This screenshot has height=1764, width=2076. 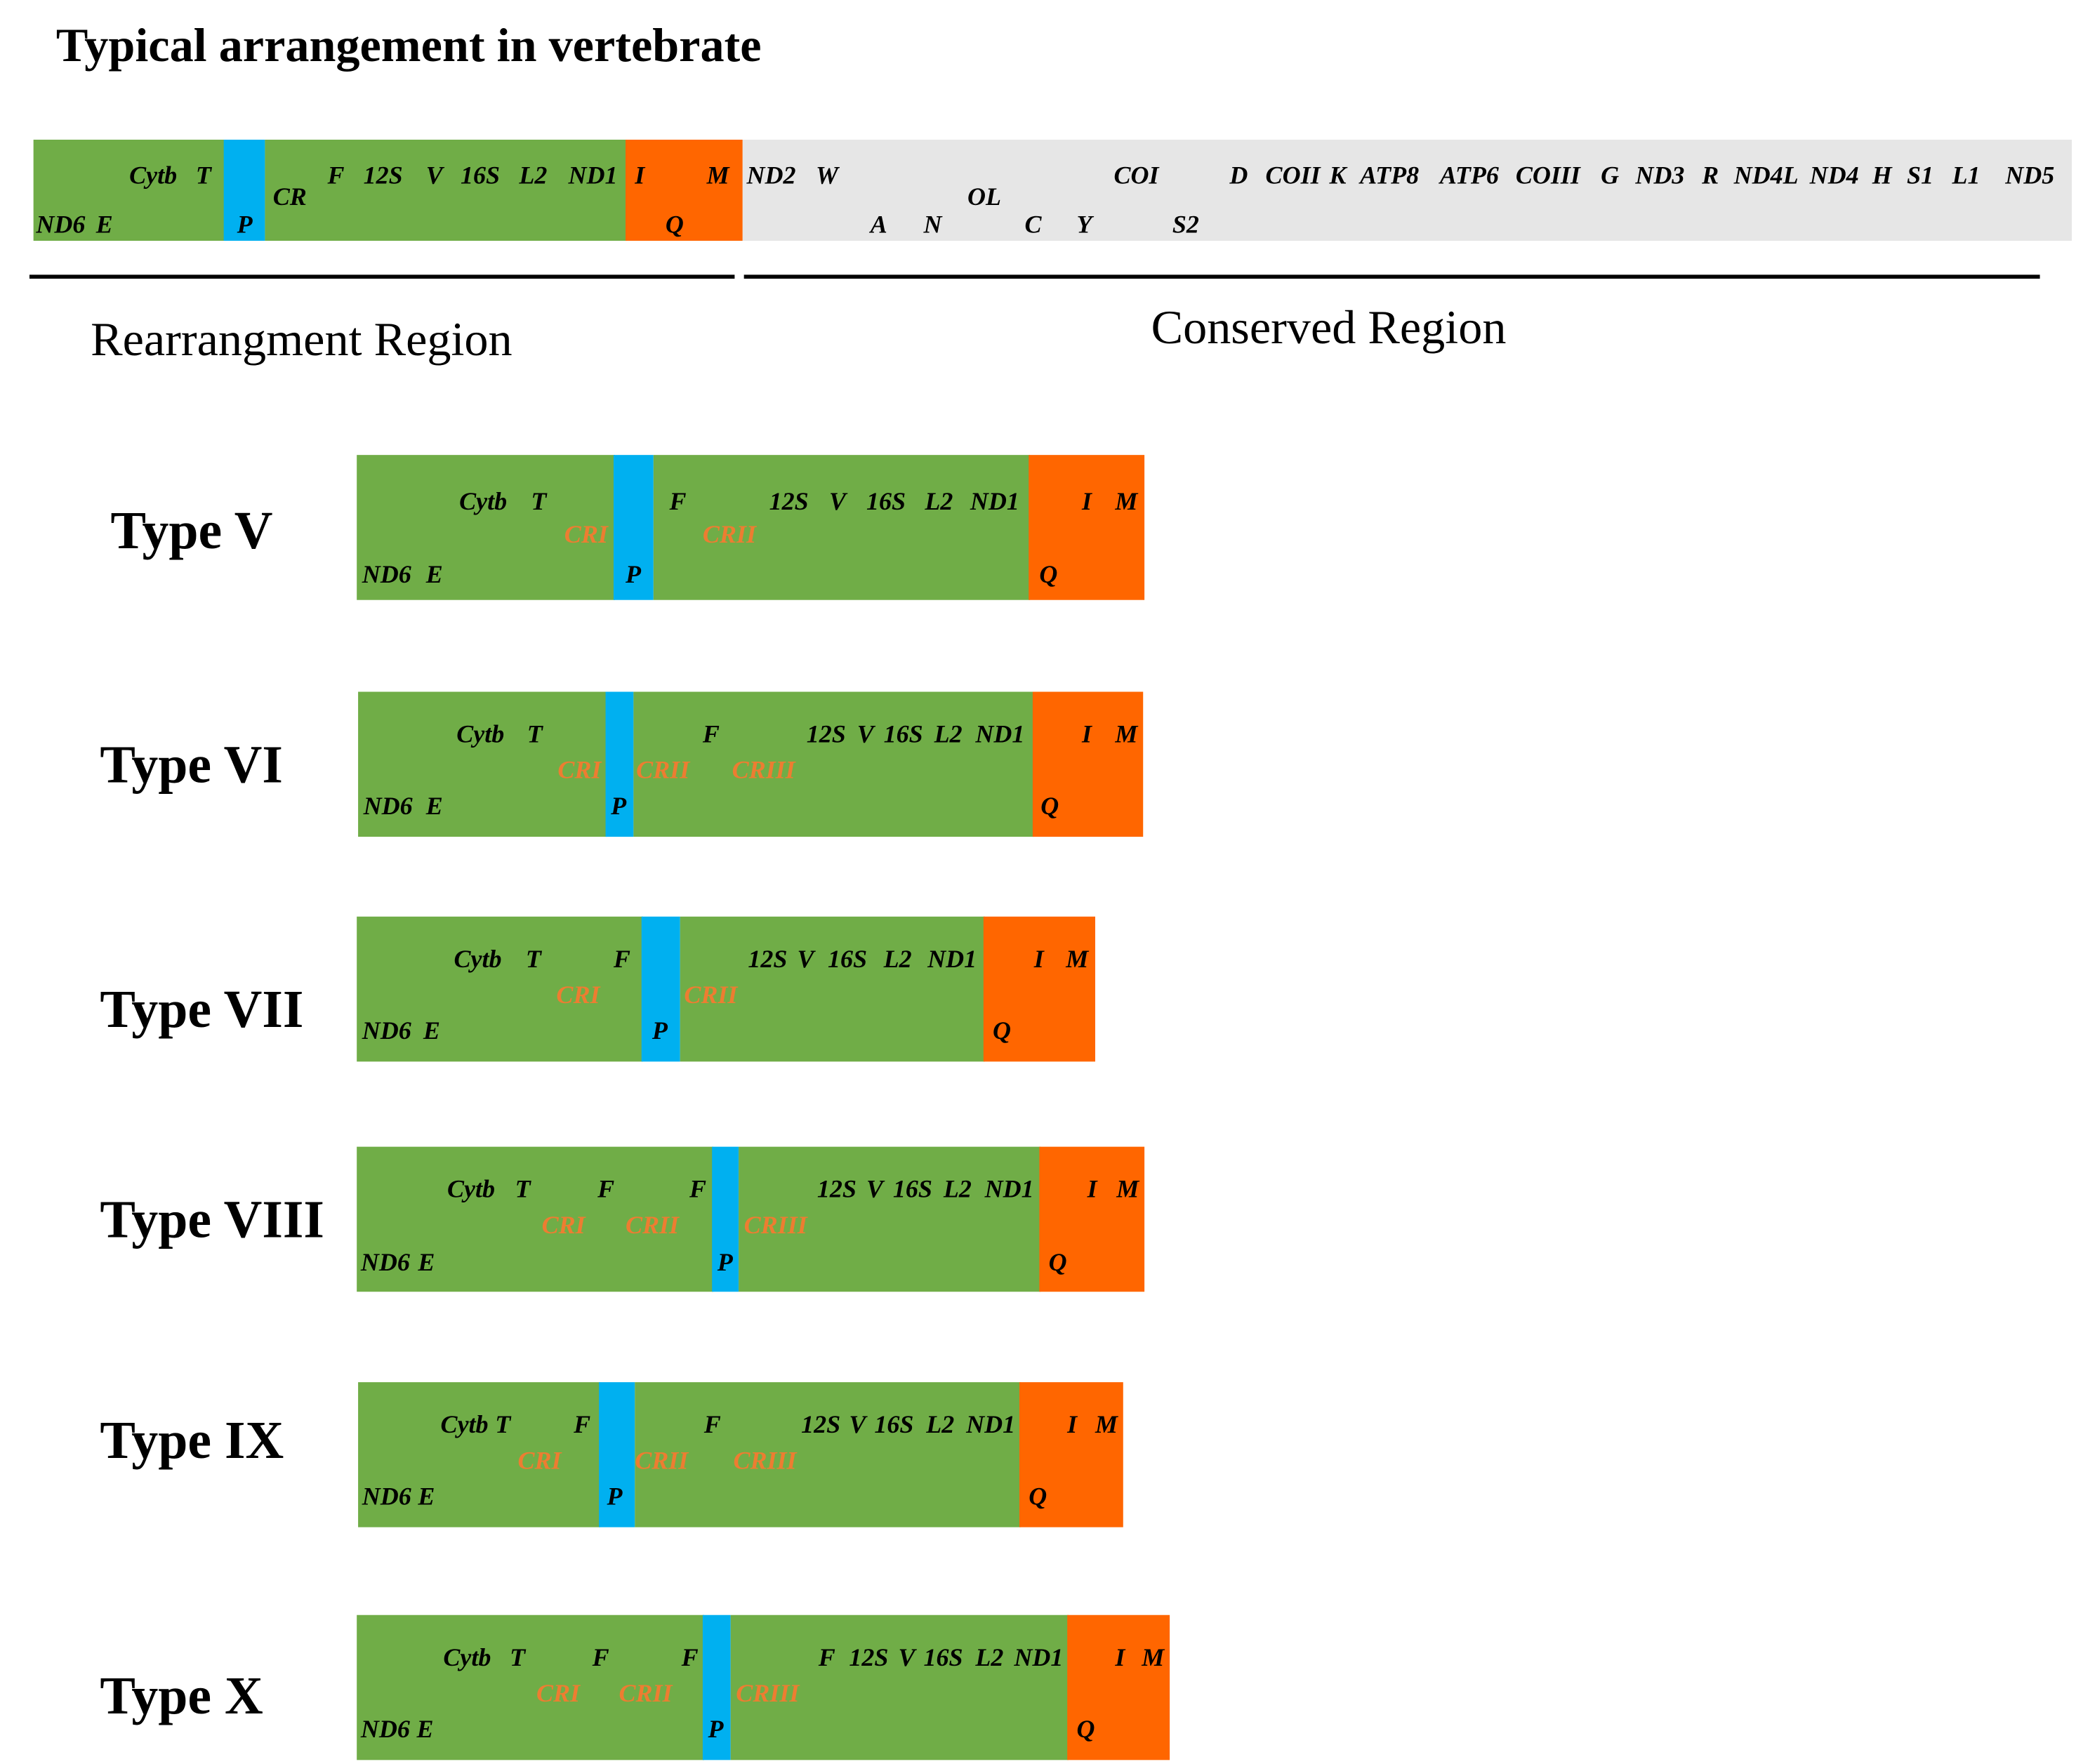 What do you see at coordinates (1549, 175) in the screenshot?
I see `typical-label: COIII` at bounding box center [1549, 175].